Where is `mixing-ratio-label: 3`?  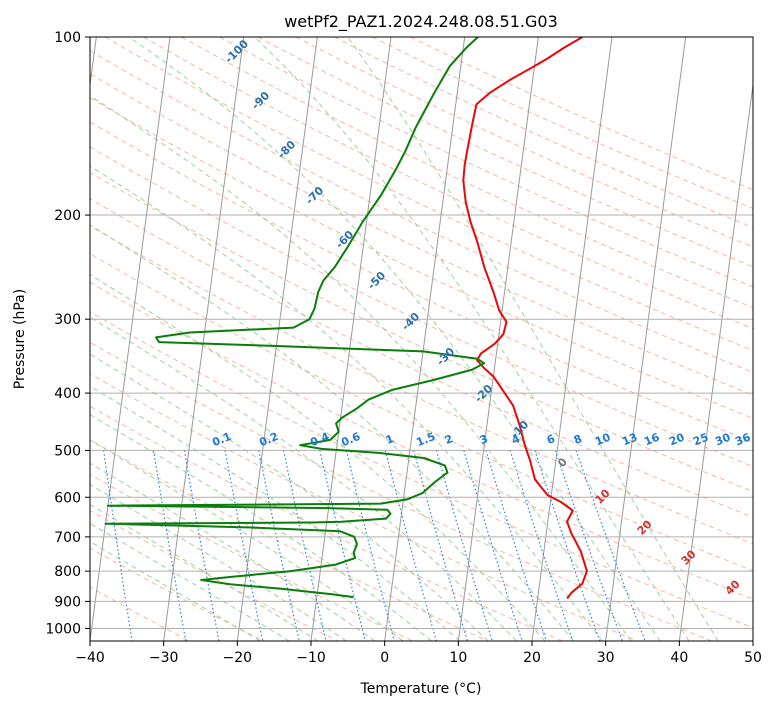
mixing-ratio-label: 3 is located at coordinates (484, 439).